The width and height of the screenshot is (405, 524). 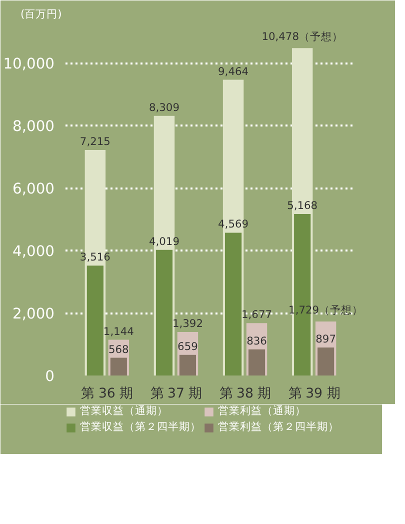 What do you see at coordinates (107, 394) in the screenshot?
I see `x-tick-label: 第 36 期` at bounding box center [107, 394].